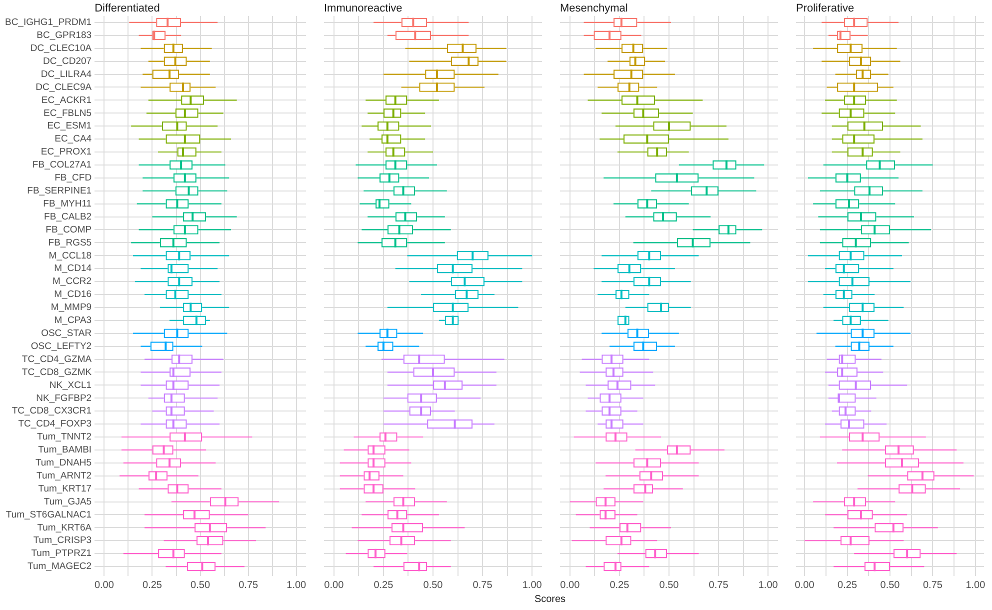  Describe the element at coordinates (594, 8) in the screenshot. I see `chart-title: Mesenchymal` at that location.